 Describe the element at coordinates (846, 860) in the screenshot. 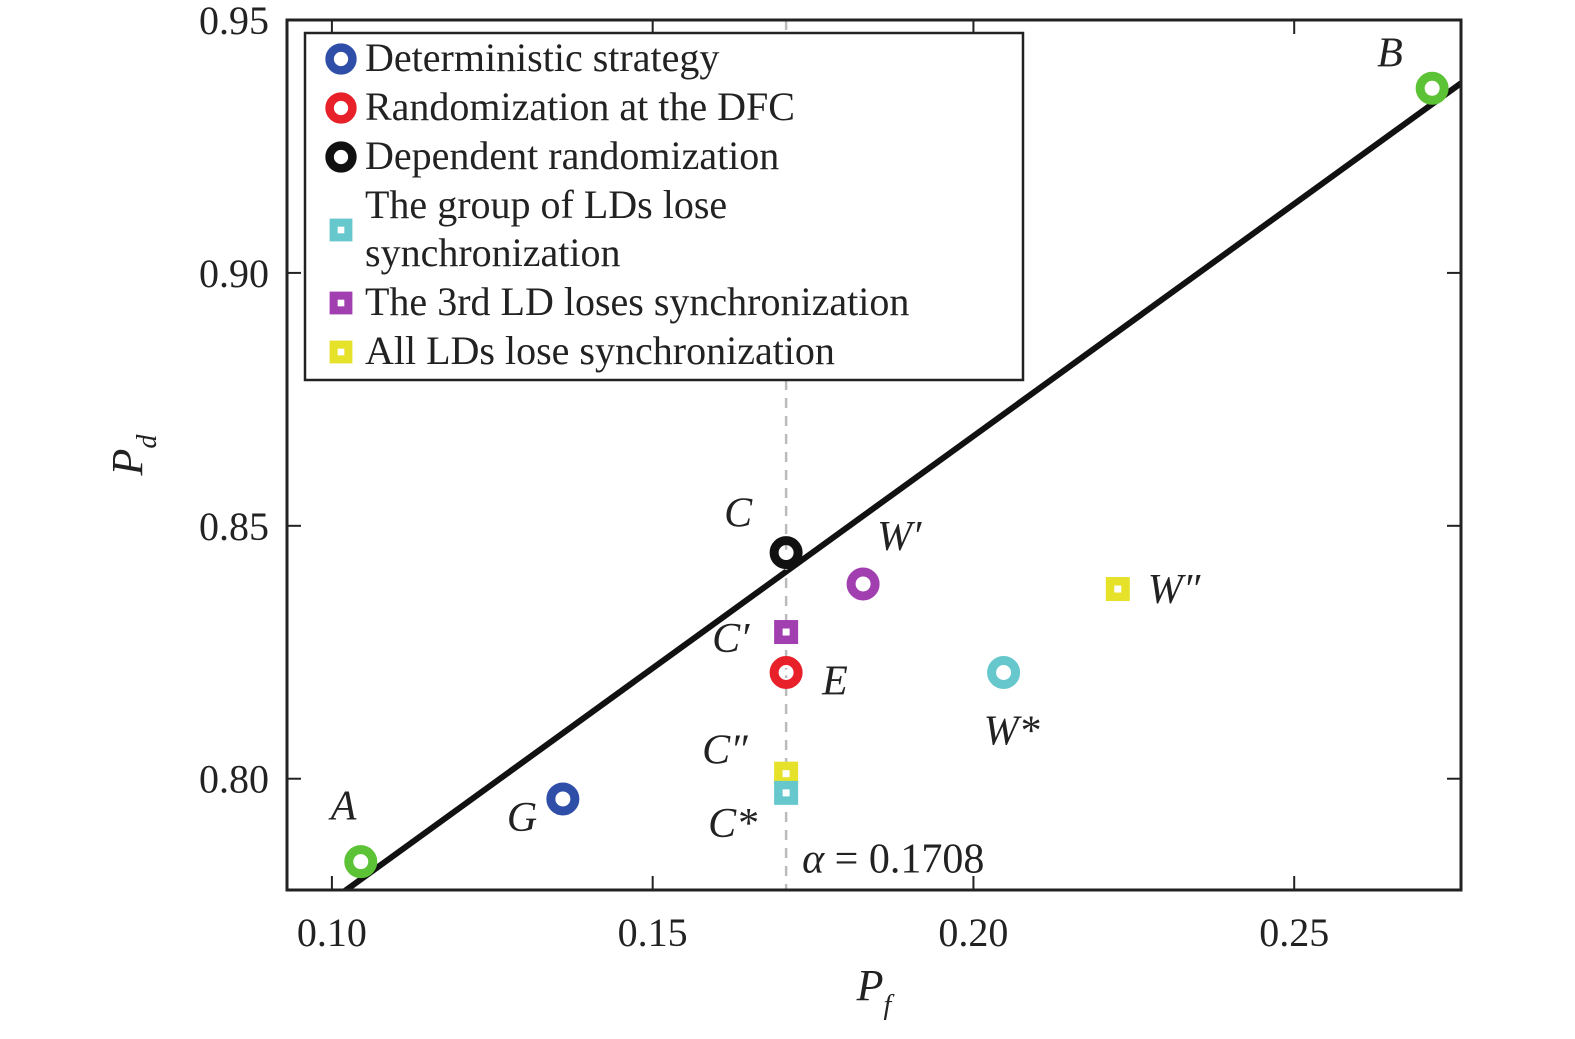

I see `alpha-equals: =` at that location.